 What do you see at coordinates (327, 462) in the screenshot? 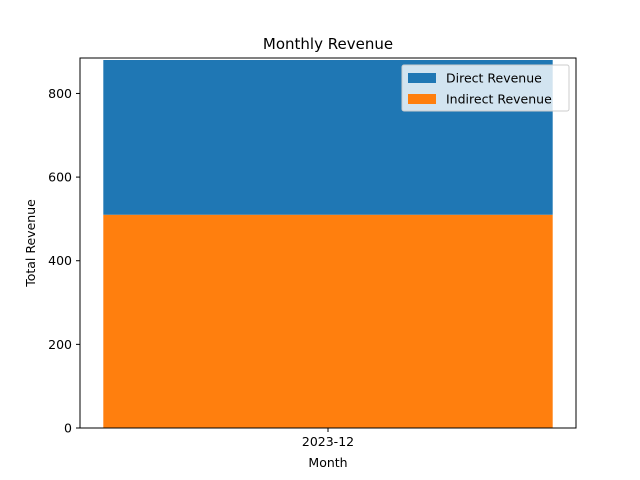
I see `x-axis-label: Month` at bounding box center [327, 462].